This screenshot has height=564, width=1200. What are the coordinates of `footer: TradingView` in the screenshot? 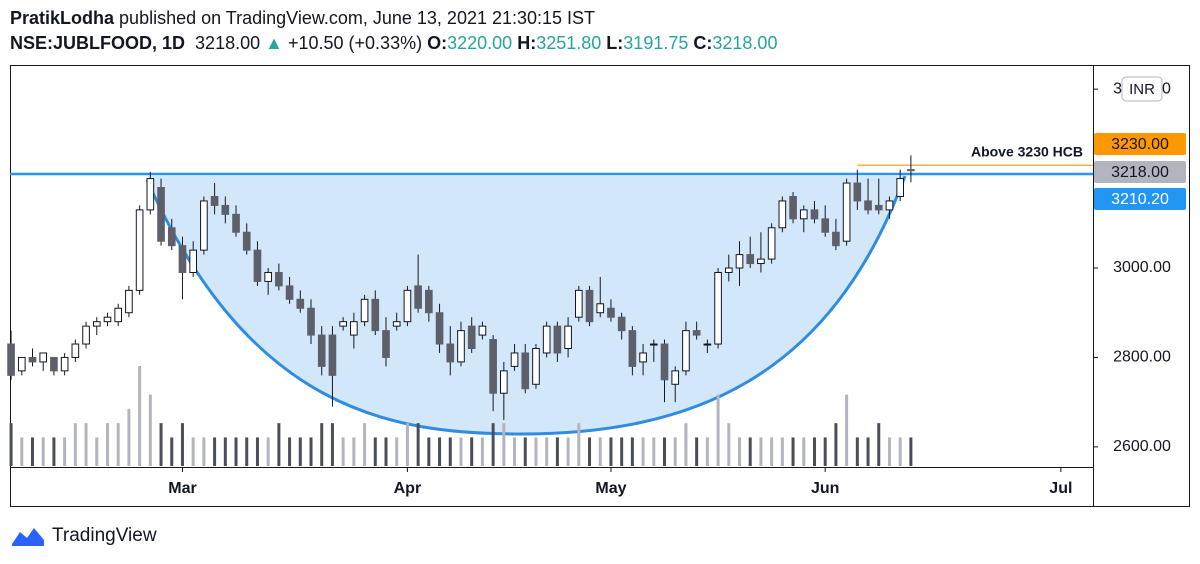 It's located at (83, 536).